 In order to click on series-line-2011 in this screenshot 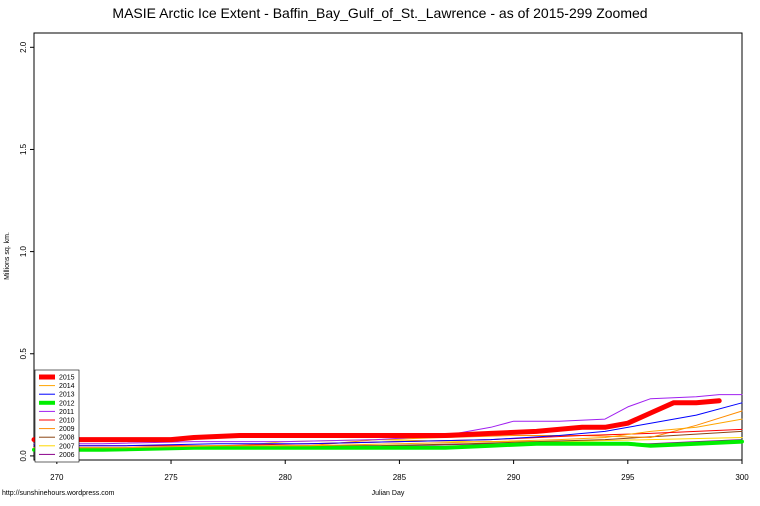, I will do `click(388, 419)`.